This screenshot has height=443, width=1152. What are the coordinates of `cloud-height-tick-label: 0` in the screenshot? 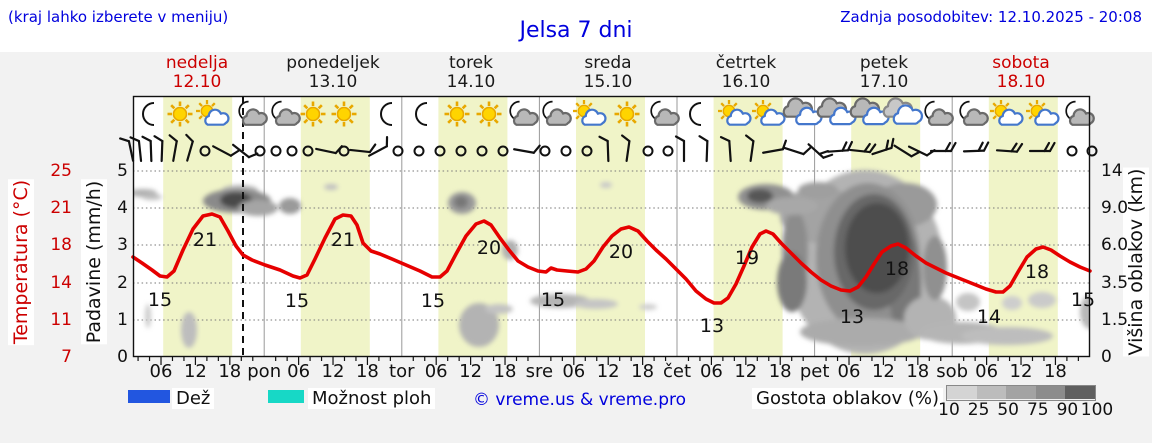 It's located at (1106, 357).